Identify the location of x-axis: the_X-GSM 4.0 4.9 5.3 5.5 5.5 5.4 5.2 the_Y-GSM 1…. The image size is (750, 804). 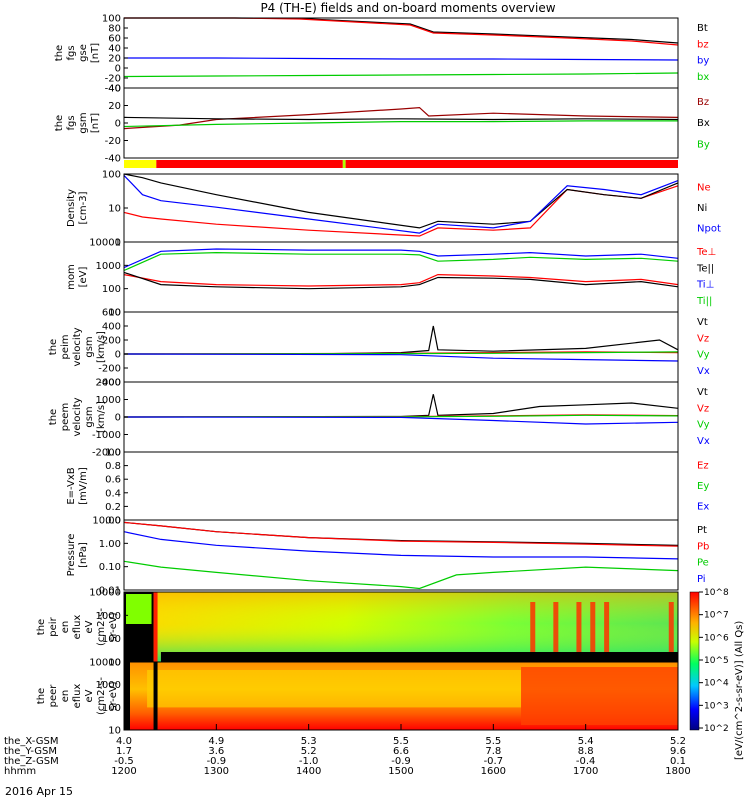
(347, 750).